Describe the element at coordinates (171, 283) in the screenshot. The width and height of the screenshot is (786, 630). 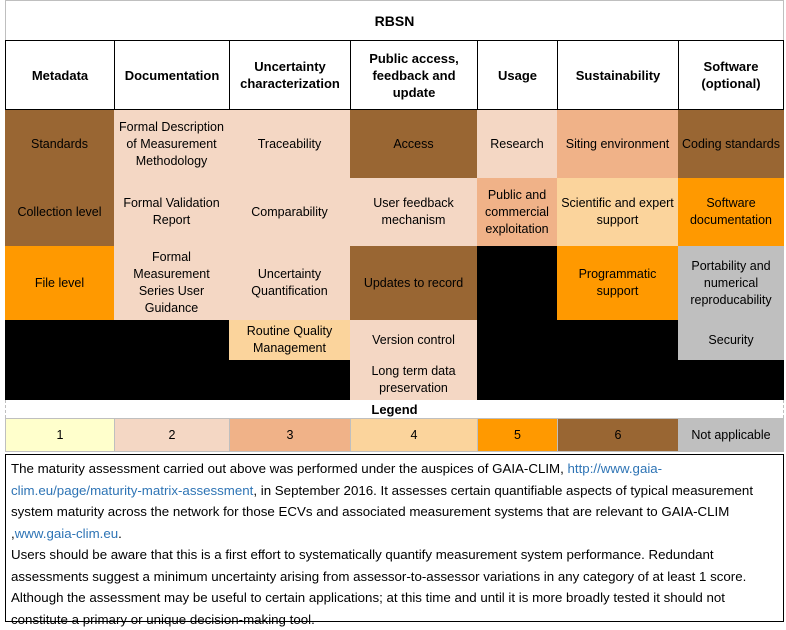
I see `cell-user-guidance: Formal Measurement Series User Guidance` at that location.